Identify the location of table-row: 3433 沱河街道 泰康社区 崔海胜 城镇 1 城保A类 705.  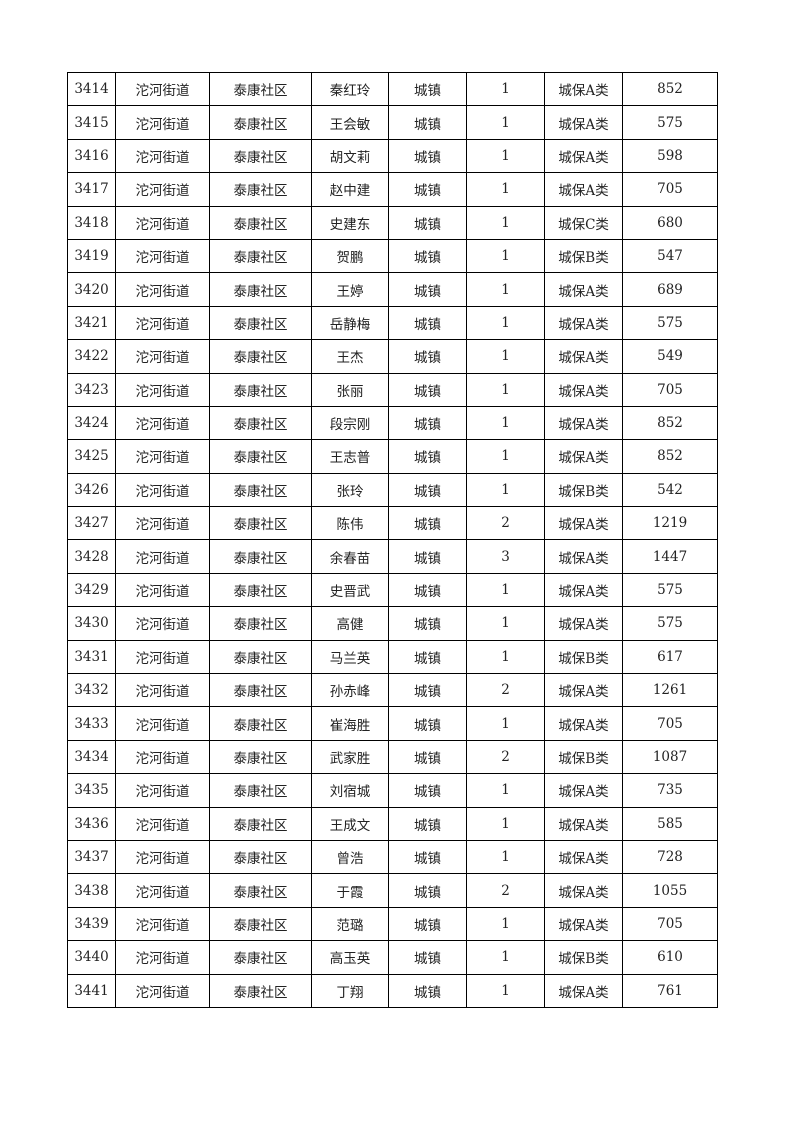
(392, 723).